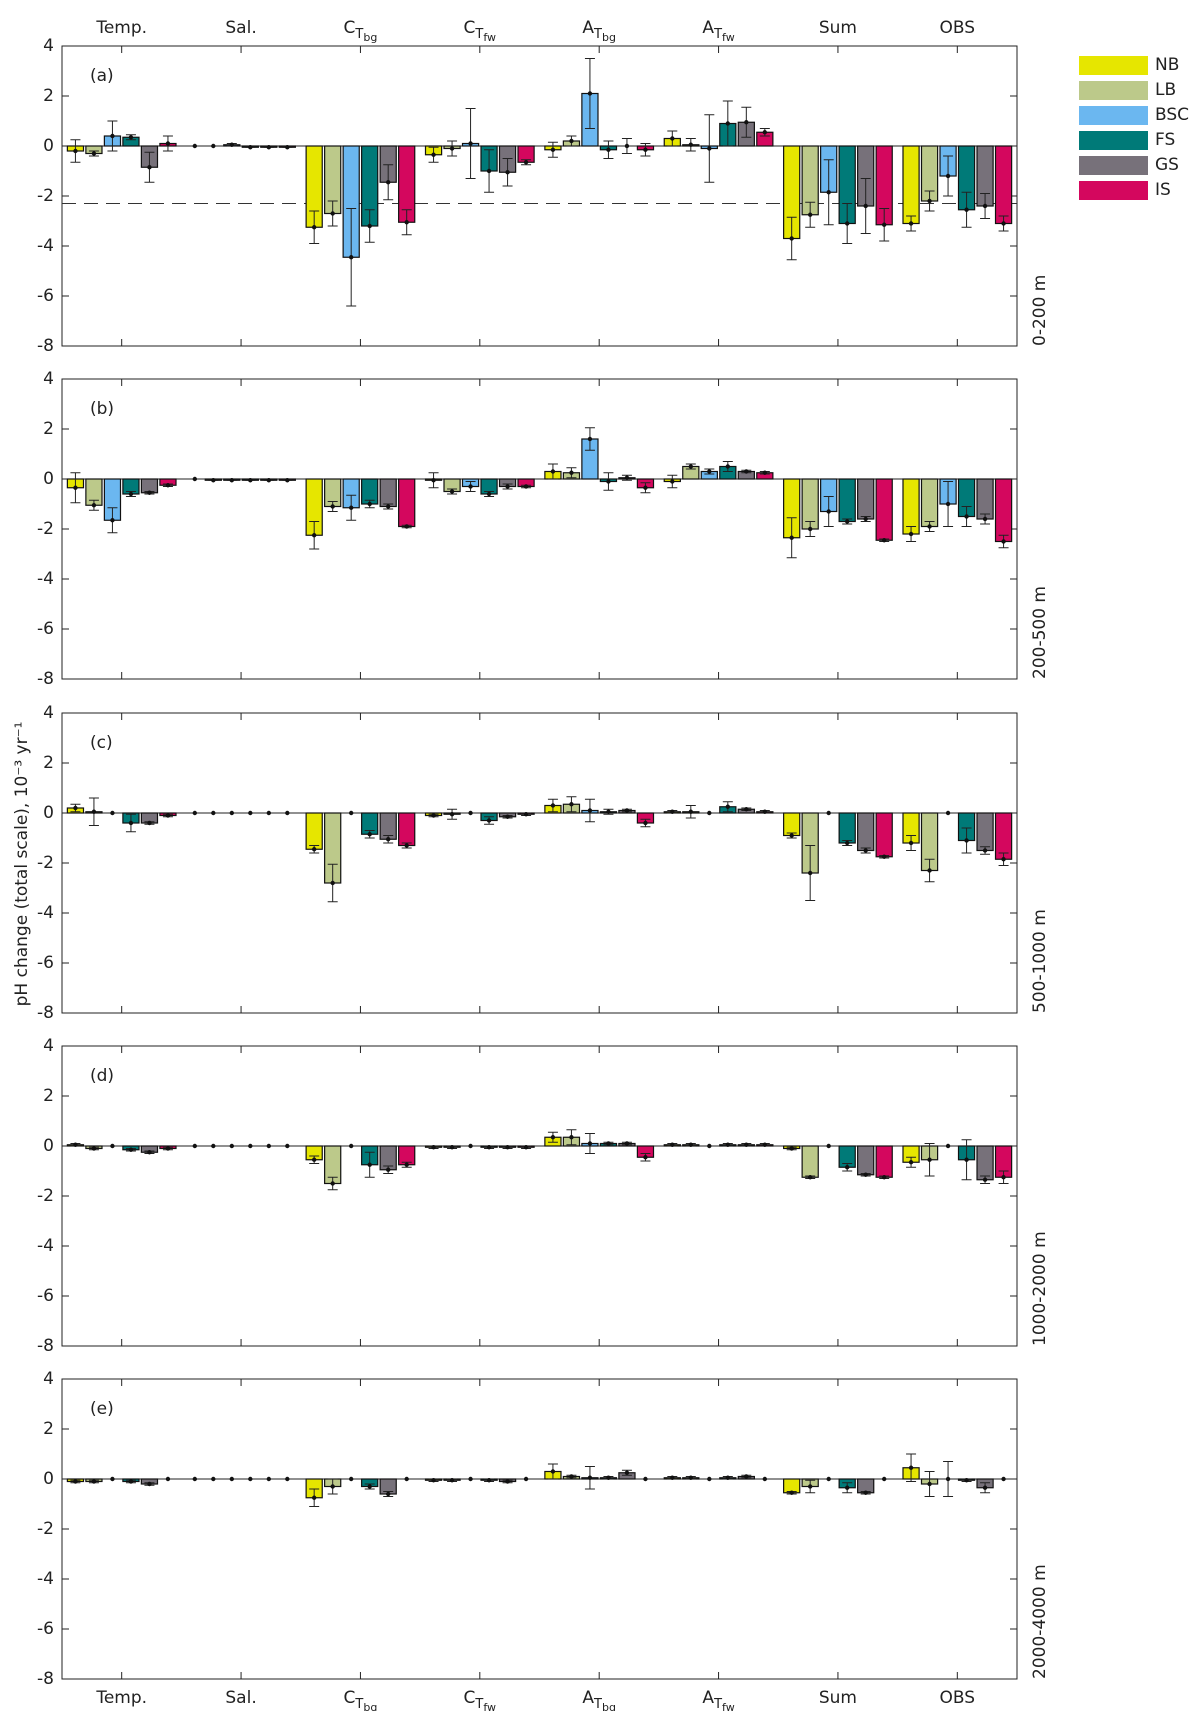  Describe the element at coordinates (480, 1699) in the screenshot. I see `category-label: CTfw` at that location.